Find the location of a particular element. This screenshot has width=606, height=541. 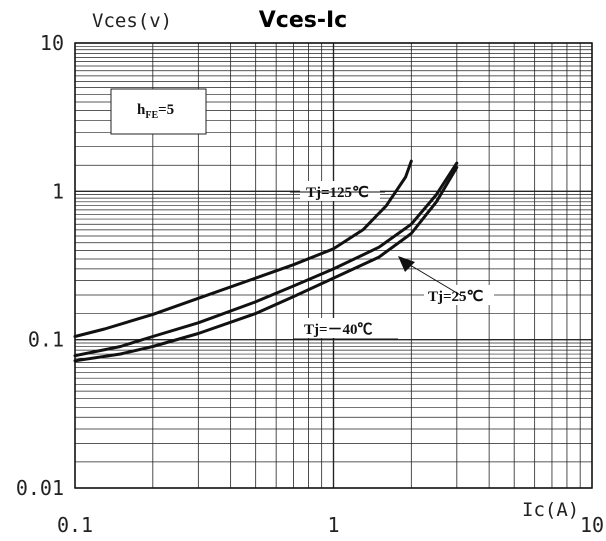

annotation-box-frame is located at coordinates (158, 111).